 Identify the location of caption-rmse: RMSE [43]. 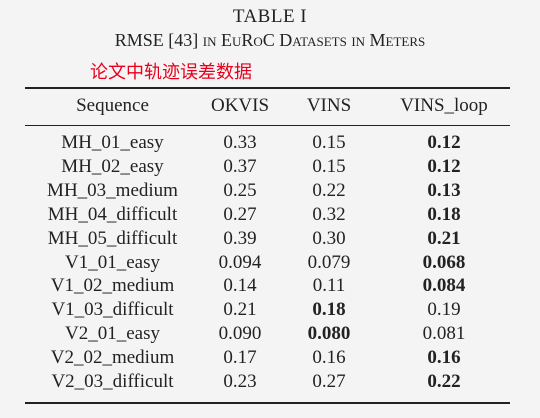
(156, 40).